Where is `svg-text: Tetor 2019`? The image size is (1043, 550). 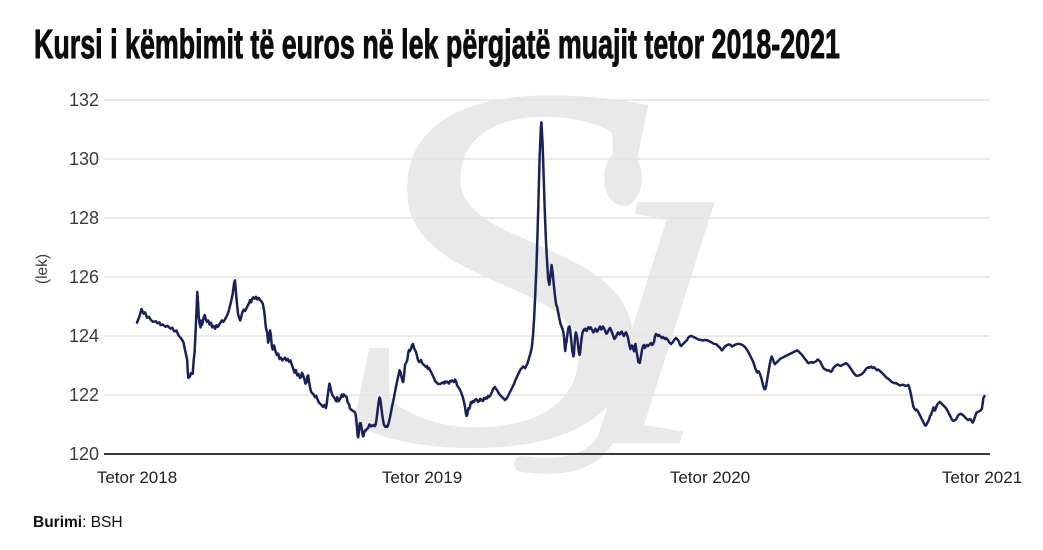 svg-text: Tetor 2019 is located at coordinates (422, 477).